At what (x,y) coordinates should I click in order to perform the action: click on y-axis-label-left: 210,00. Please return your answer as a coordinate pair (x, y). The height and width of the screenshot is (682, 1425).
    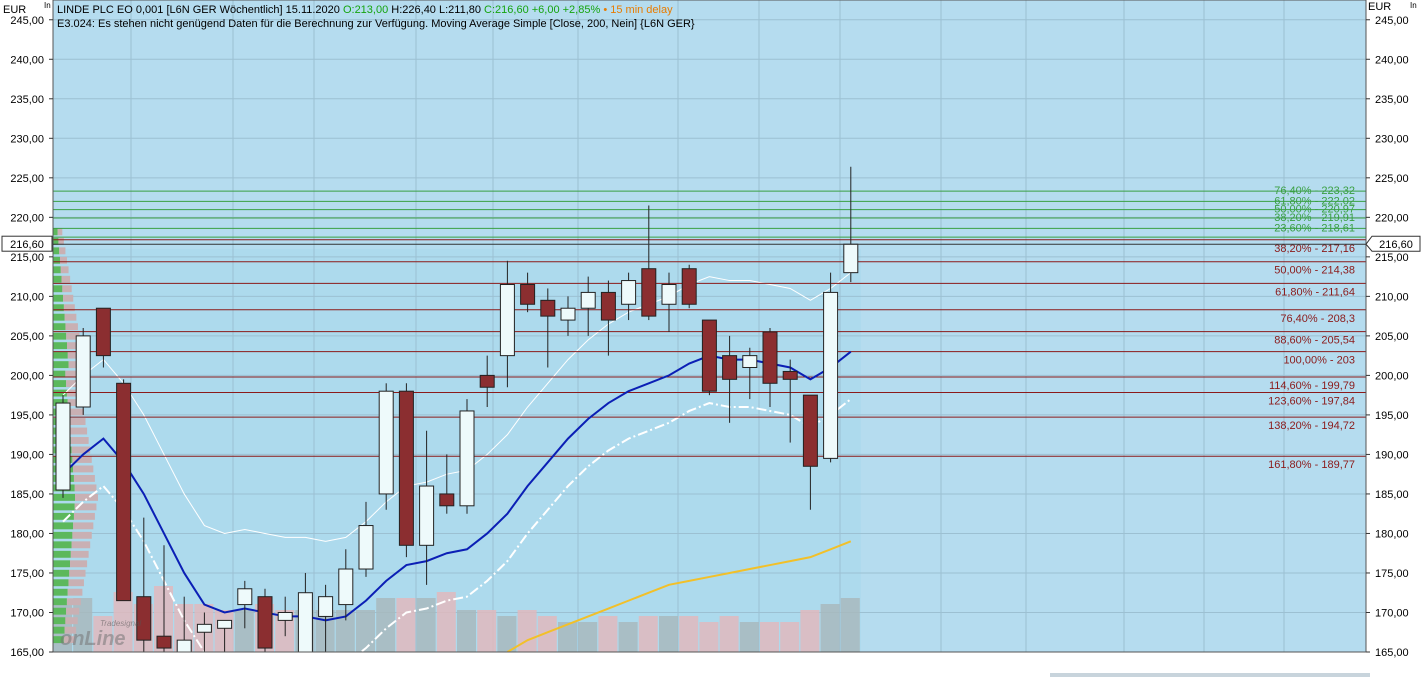
    Looking at the image, I should click on (27, 297).